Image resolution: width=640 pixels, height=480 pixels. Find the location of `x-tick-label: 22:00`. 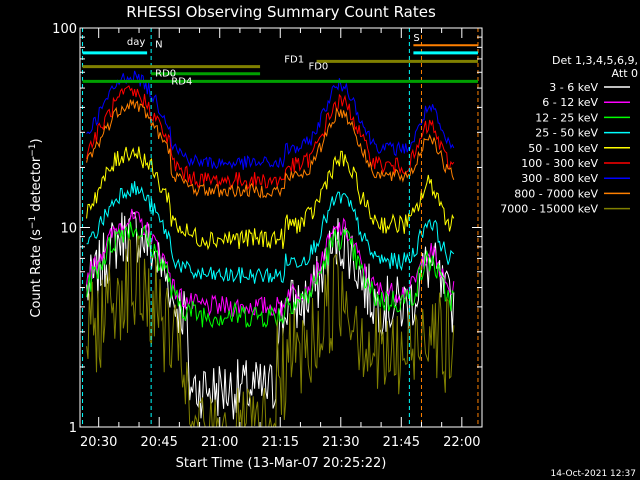

x-tick-label: 22:00 is located at coordinates (461, 442).